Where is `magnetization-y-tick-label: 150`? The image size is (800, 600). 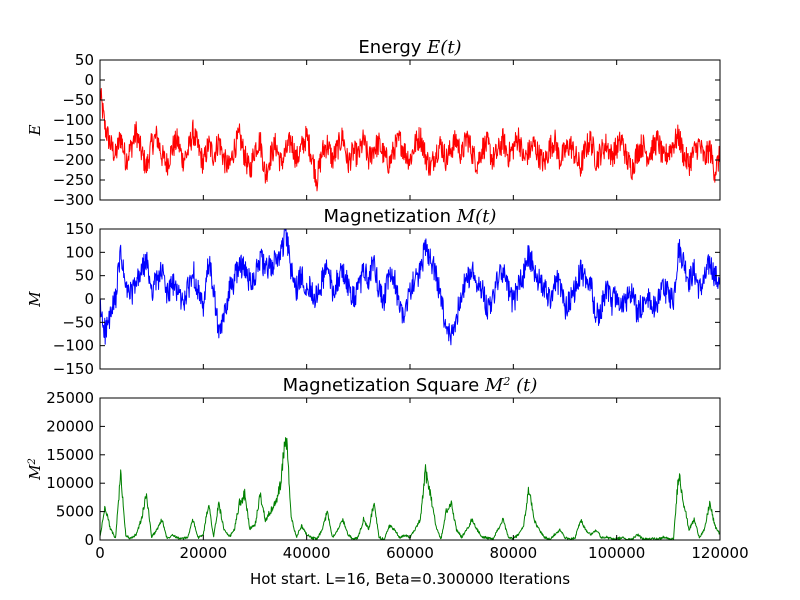
magnetization-y-tick-label: 150 is located at coordinates (79, 229).